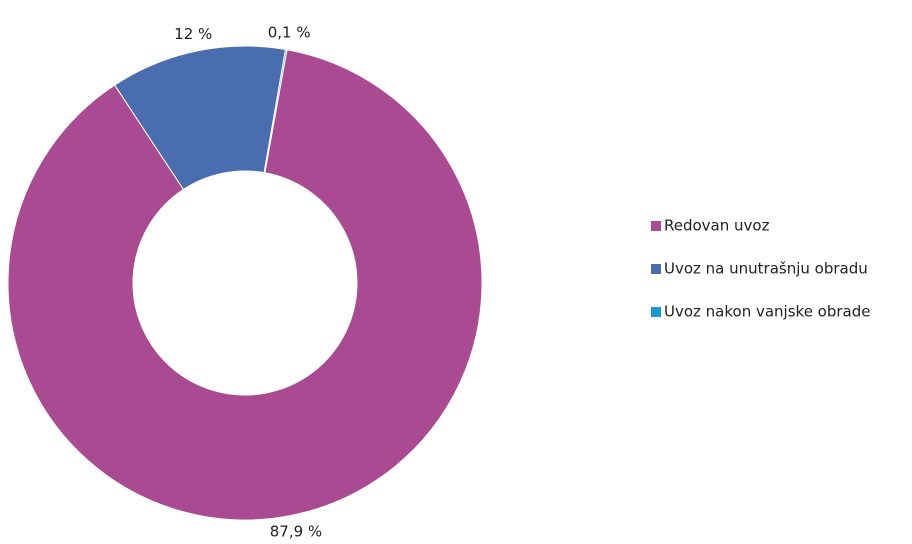 The height and width of the screenshot is (544, 912). What do you see at coordinates (767, 312) in the screenshot?
I see `legend-label: Uvoz nakon vanjske obrade` at bounding box center [767, 312].